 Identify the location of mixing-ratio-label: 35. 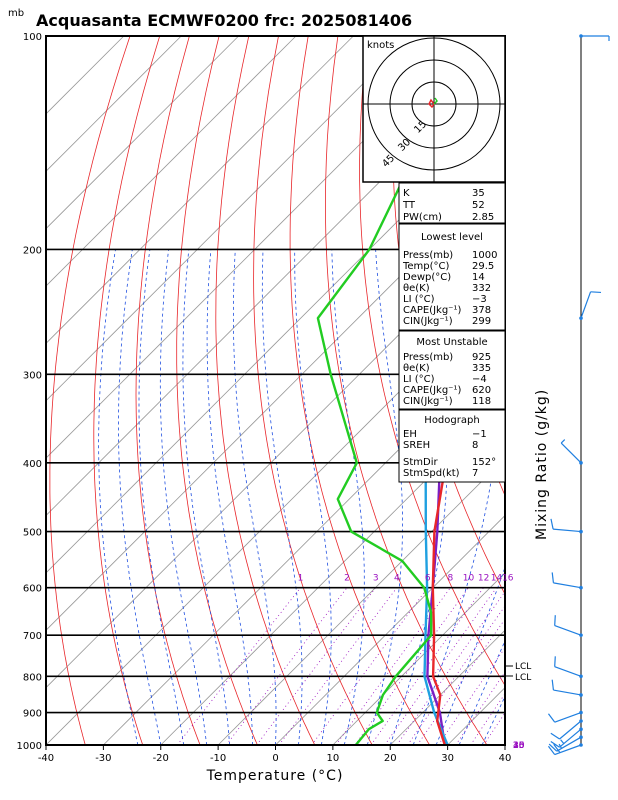
(518, 746).